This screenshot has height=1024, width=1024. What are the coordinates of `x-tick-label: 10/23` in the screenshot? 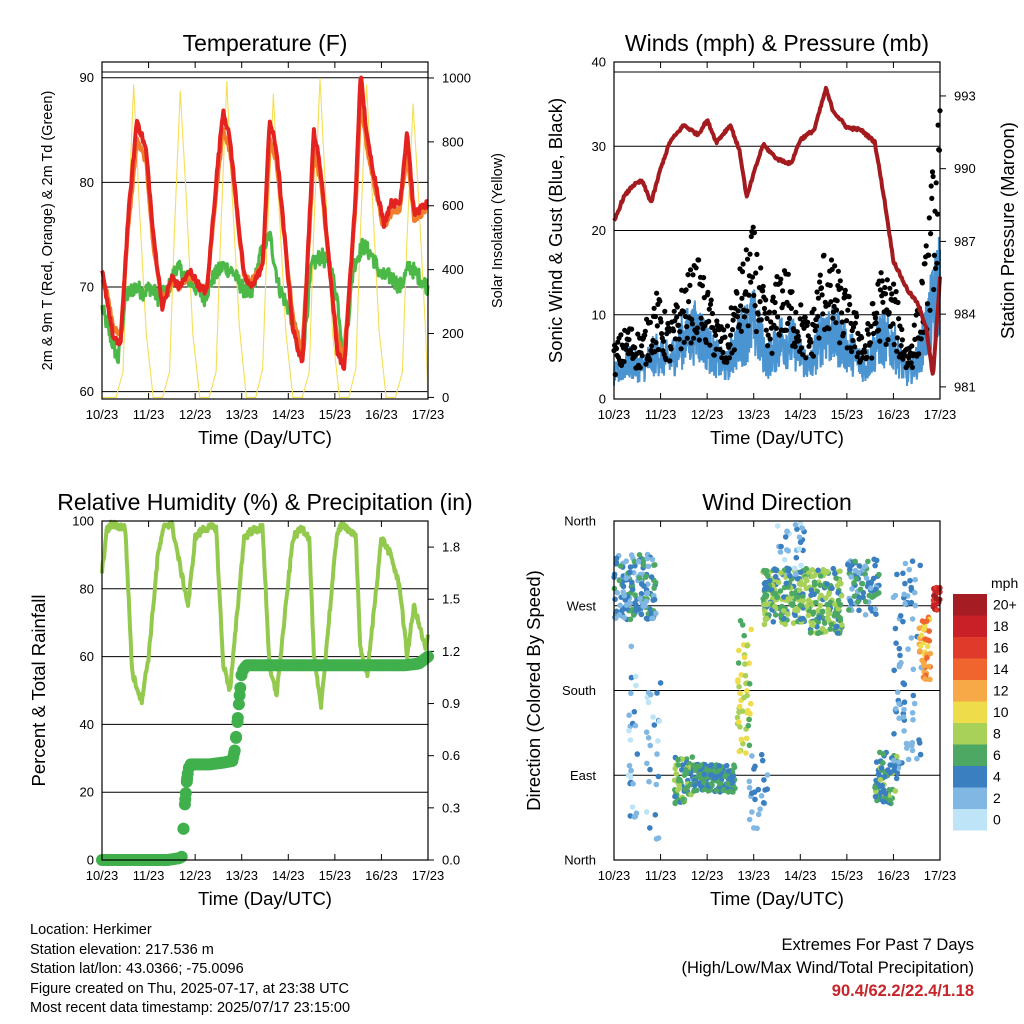 It's located at (102, 414).